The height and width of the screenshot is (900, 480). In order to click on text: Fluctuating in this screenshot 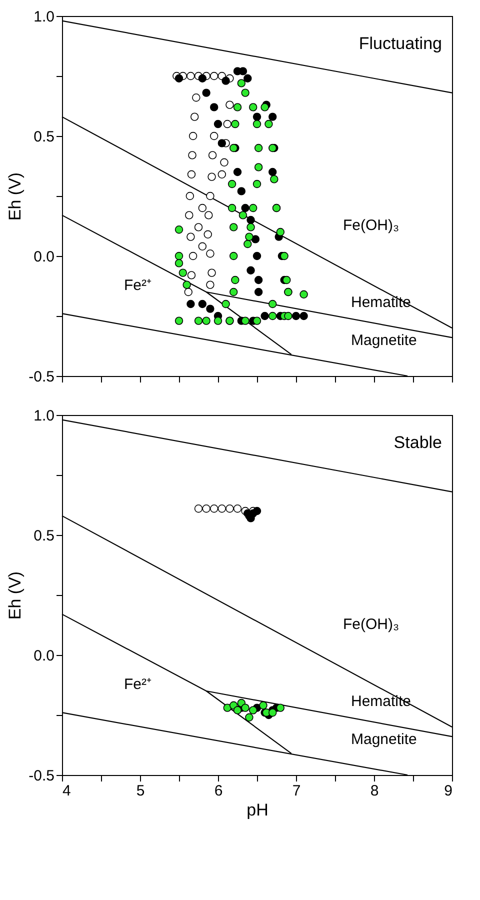, I will do `click(400, 43)`.